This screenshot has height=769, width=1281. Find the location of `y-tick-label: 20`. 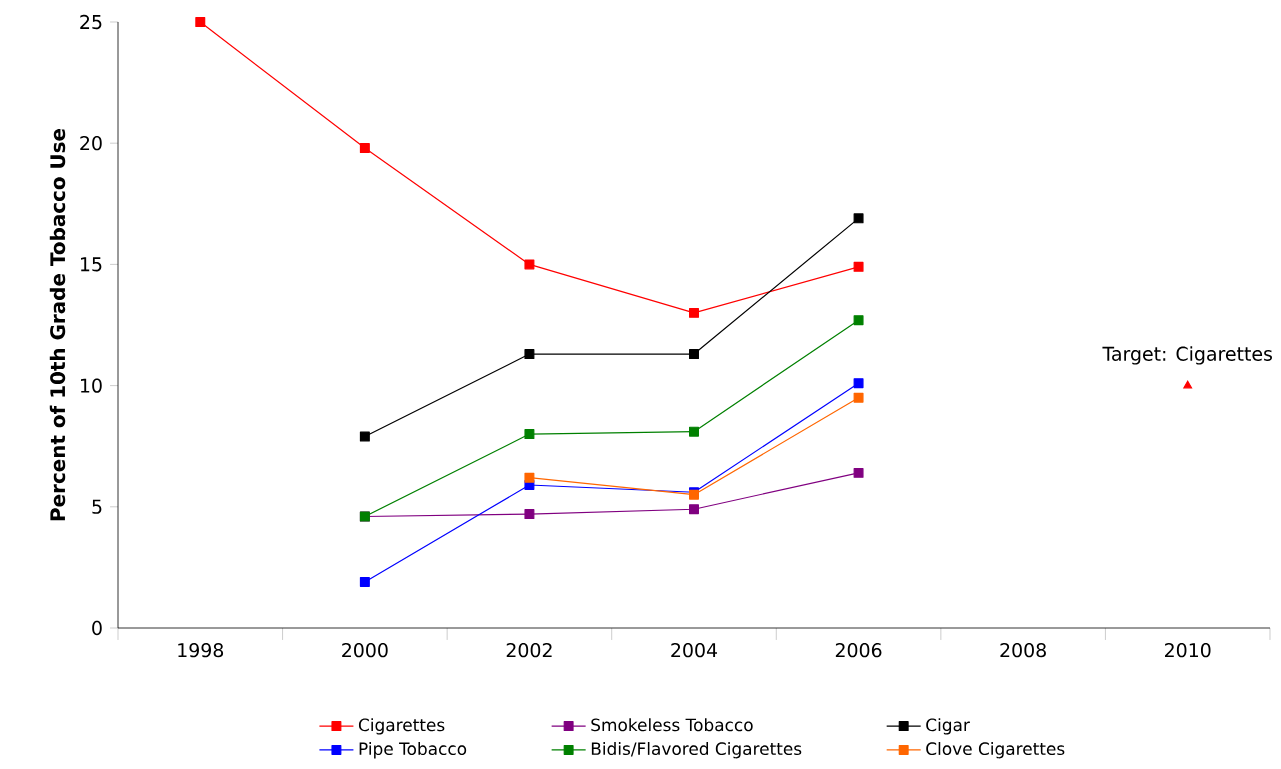

y-tick-label: 20 is located at coordinates (91, 143).